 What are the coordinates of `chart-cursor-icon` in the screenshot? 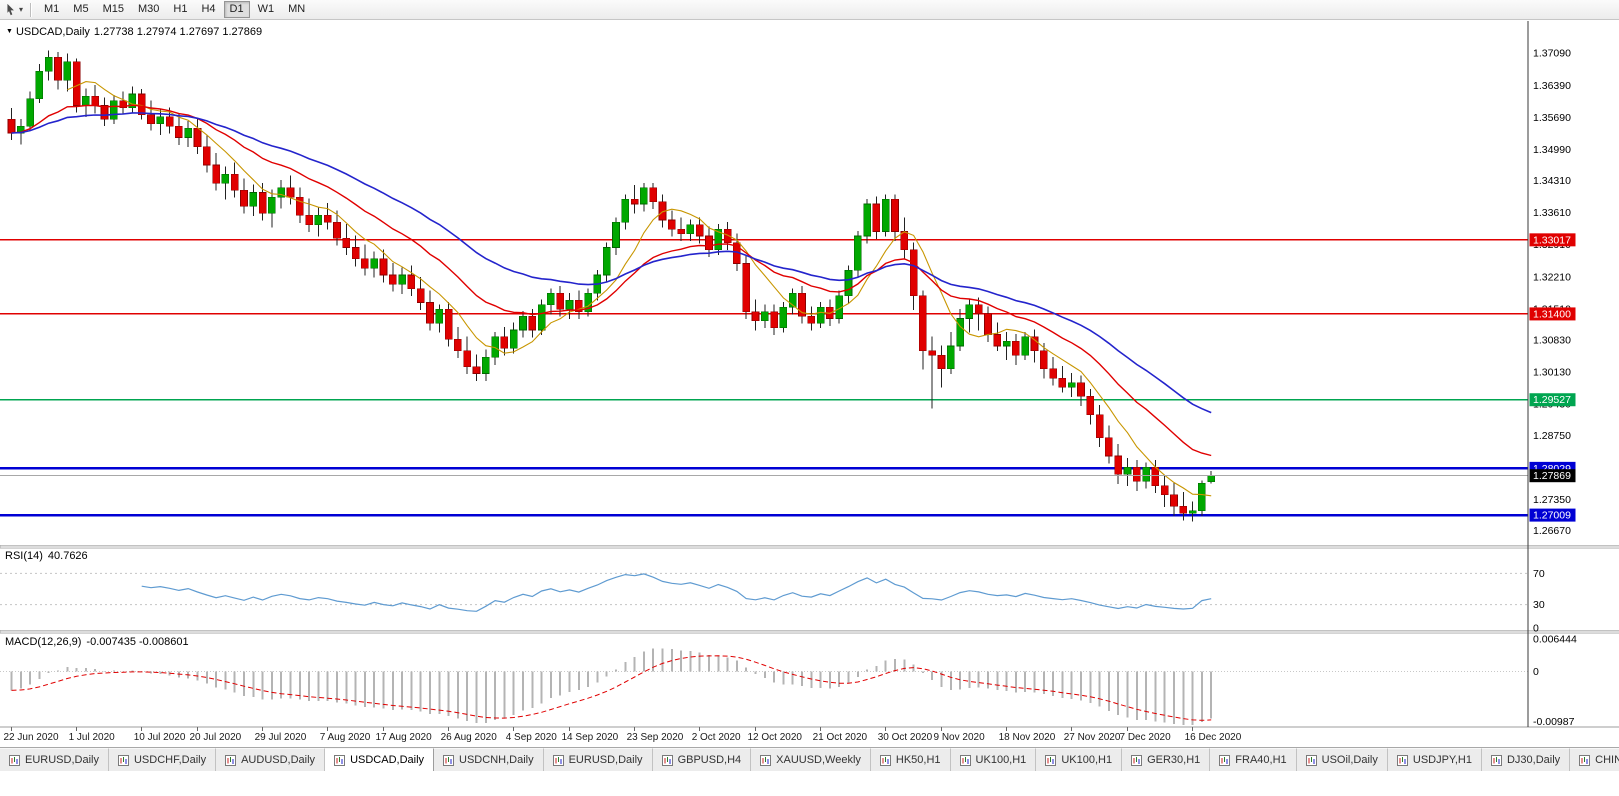 It's located at (11, 10).